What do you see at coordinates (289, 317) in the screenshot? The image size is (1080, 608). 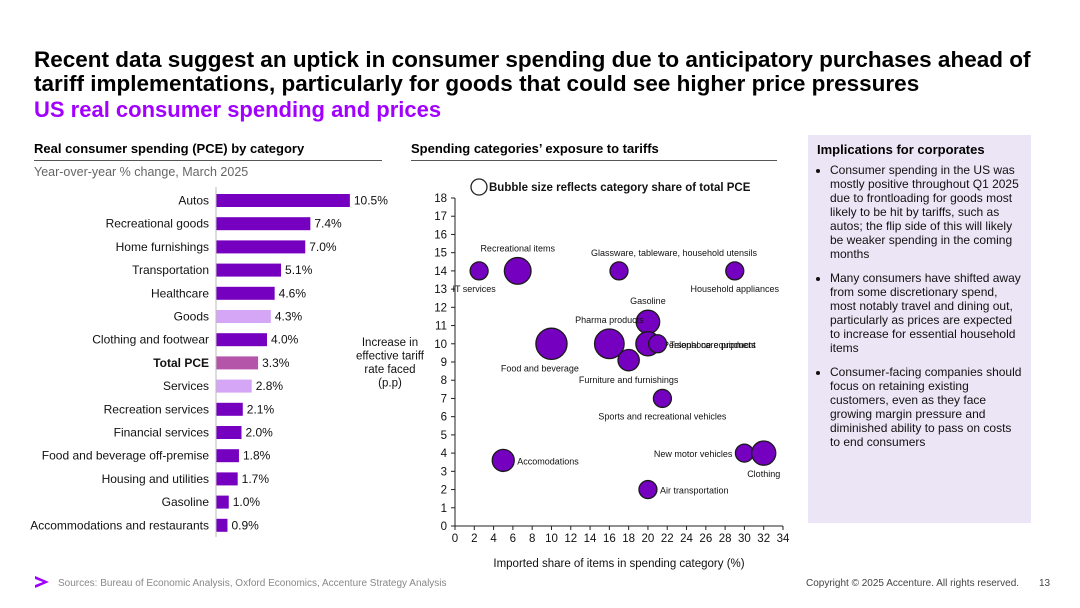 I see `bar-value-label: 4.3%` at bounding box center [289, 317].